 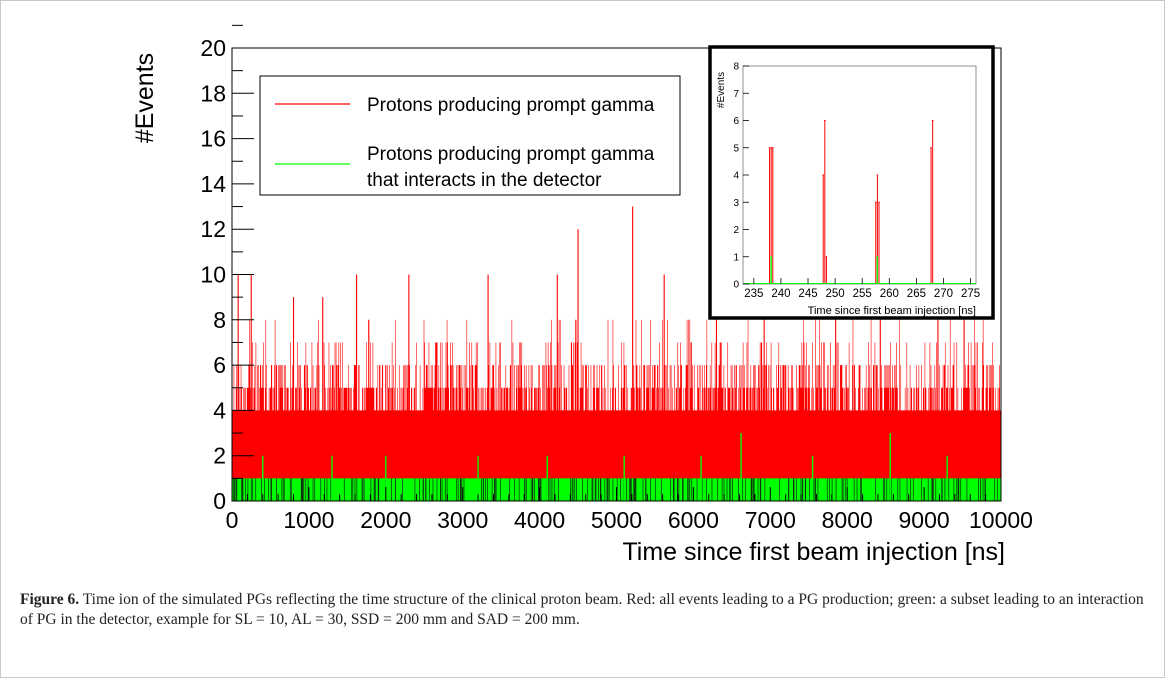 I want to click on inset-x-tick-label: 275, so click(x=970, y=294).